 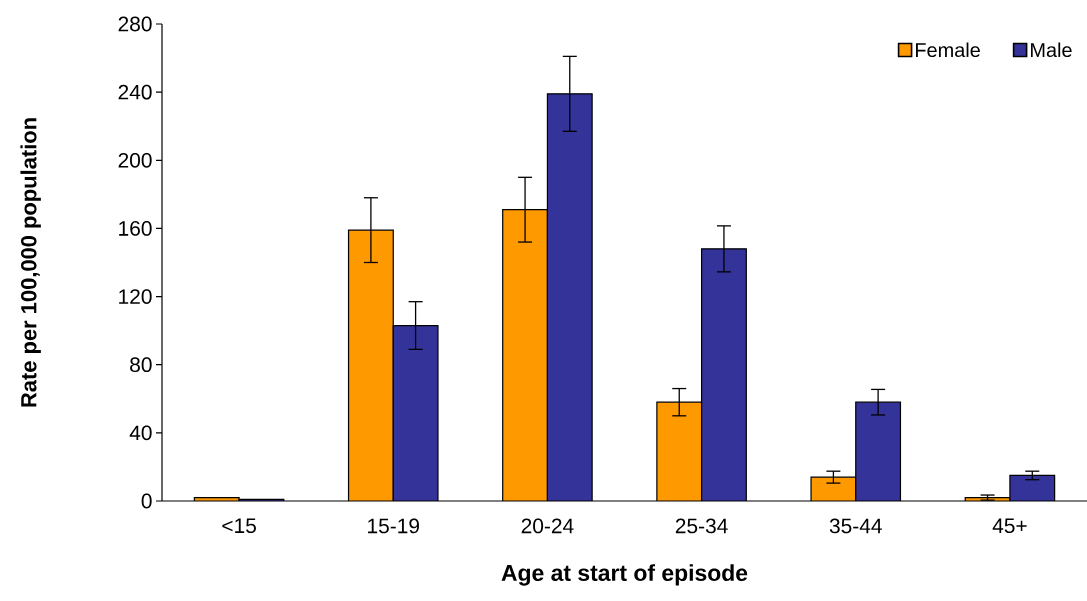 I want to click on x-tick-label: 25-34, so click(x=701, y=526).